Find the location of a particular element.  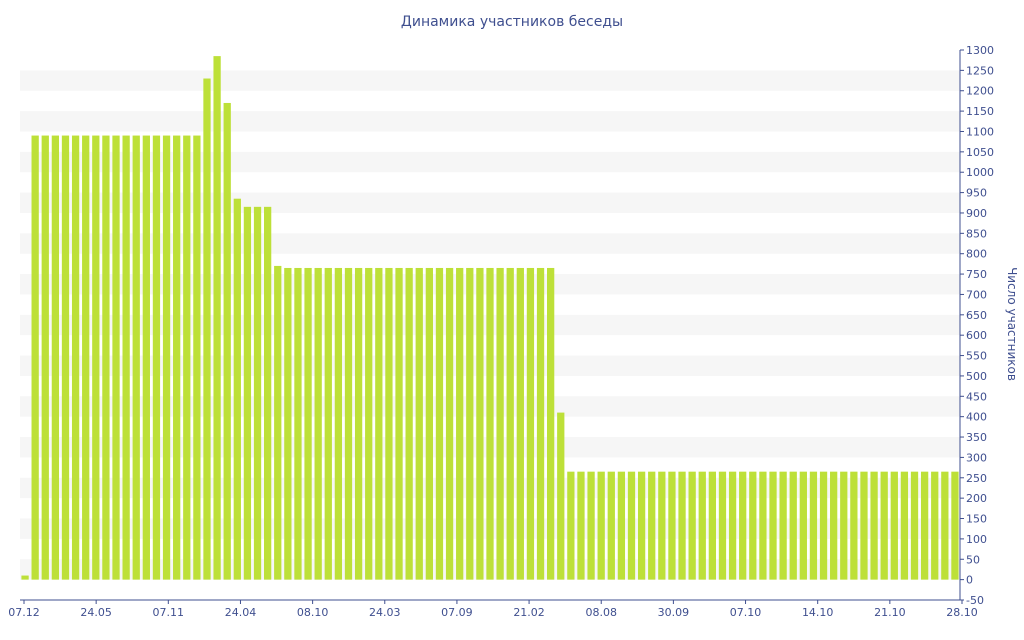

y-tick-label: 500 is located at coordinates (976, 376).